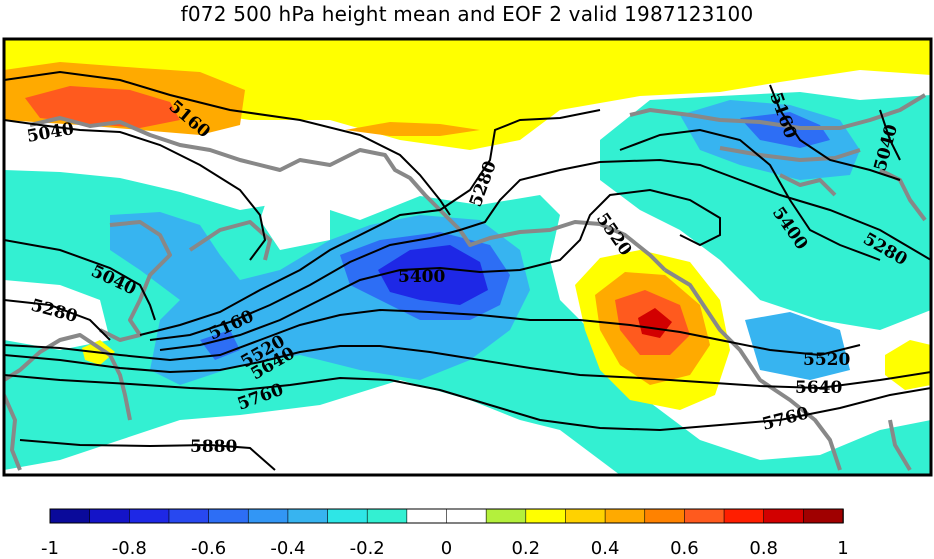 This screenshot has width=934, height=559. Describe the element at coordinates (57, 320) in the screenshot. I see `contour-5280-west` at that location.